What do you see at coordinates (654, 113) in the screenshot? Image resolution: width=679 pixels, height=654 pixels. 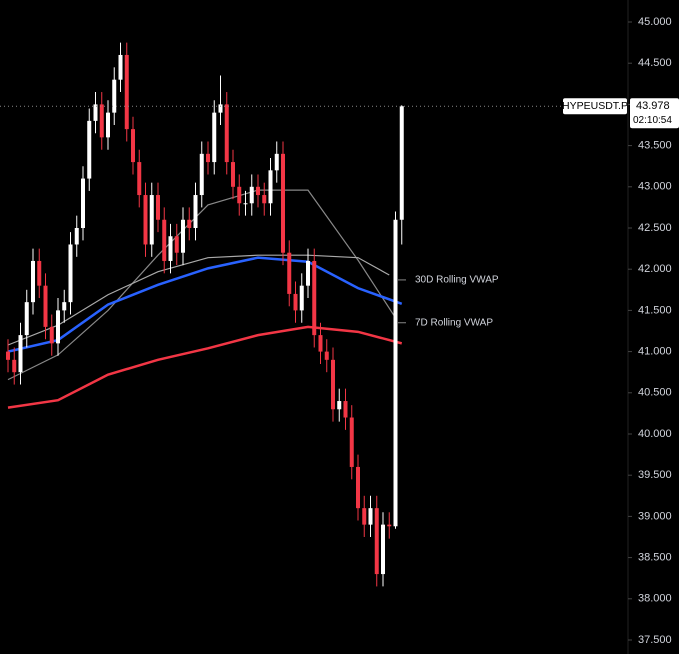 I see `price-tag` at bounding box center [654, 113].